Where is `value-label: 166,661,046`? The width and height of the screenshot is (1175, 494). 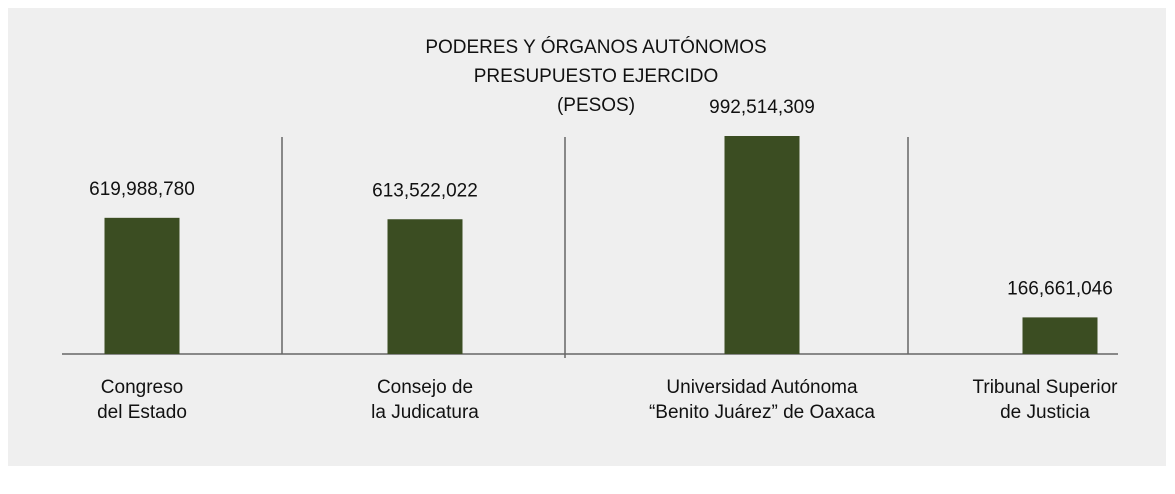
value-label: 166,661,046 is located at coordinates (1060, 288).